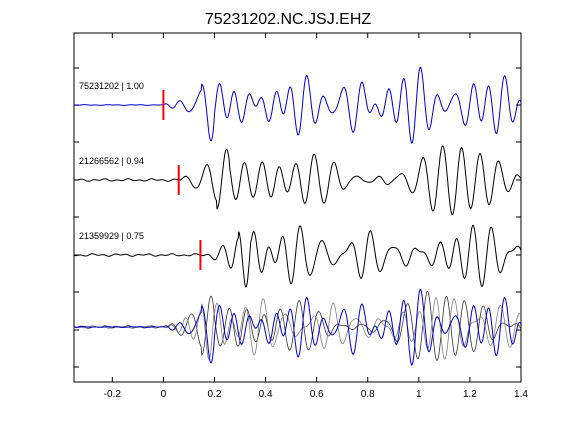 The height and width of the screenshot is (432, 576). What do you see at coordinates (288, 19) in the screenshot?
I see `chart-title: 75231202.NC.JSJ.EHZ` at bounding box center [288, 19].